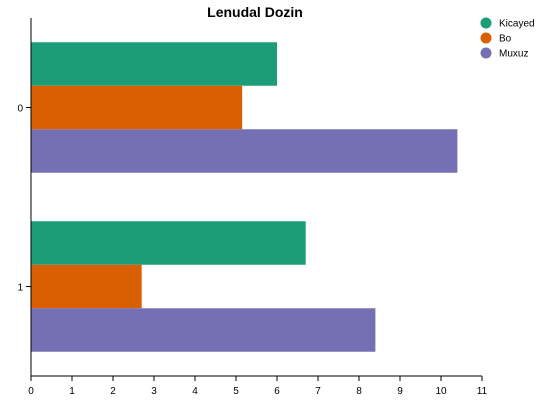 The image size is (542, 418). What do you see at coordinates (72, 391) in the screenshot?
I see `x-tick-label: 1` at bounding box center [72, 391].